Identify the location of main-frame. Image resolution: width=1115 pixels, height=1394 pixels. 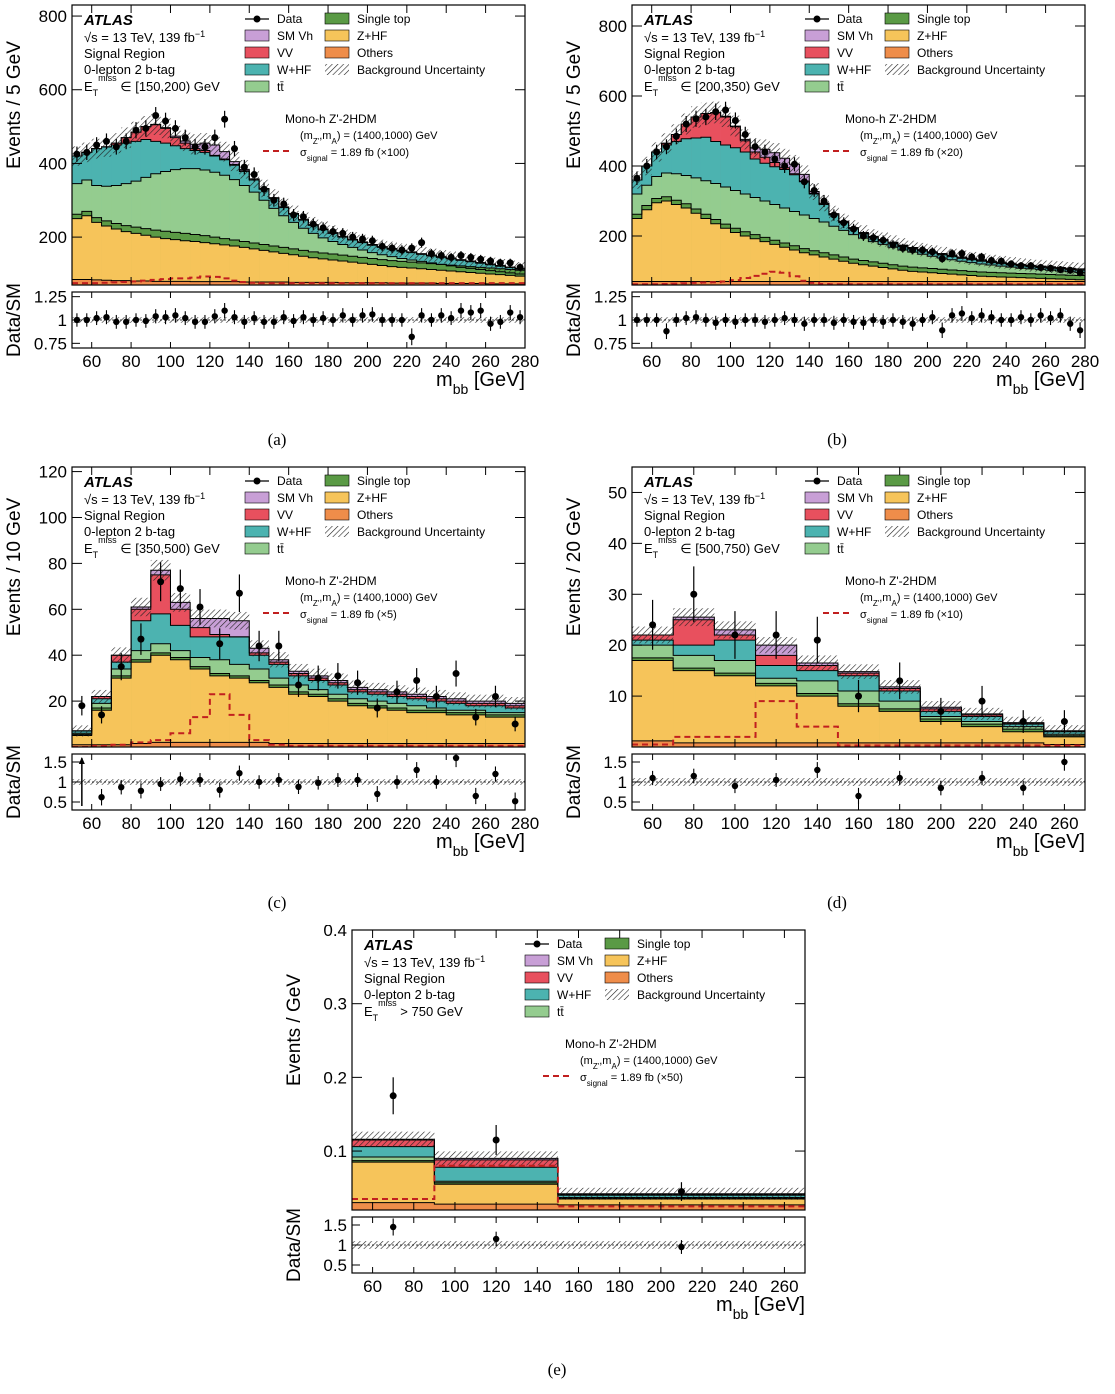
(858, 145).